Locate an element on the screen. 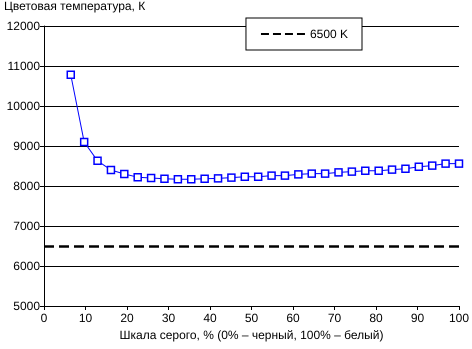 This screenshot has width=472, height=349. legend-label: 6500 K is located at coordinates (329, 34).